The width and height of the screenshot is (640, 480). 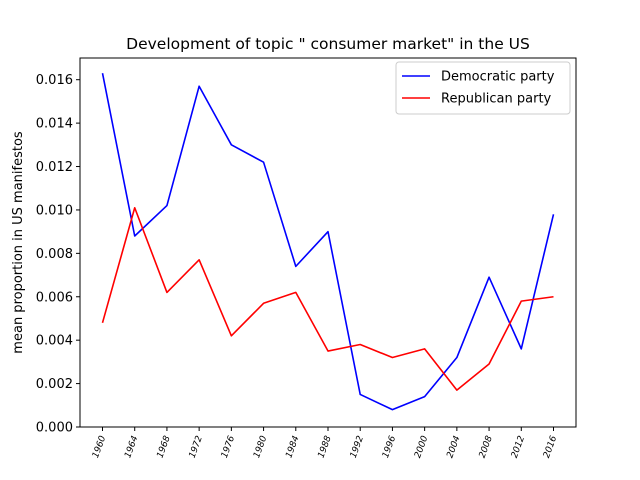 I want to click on legend-box, so click(x=483, y=88).